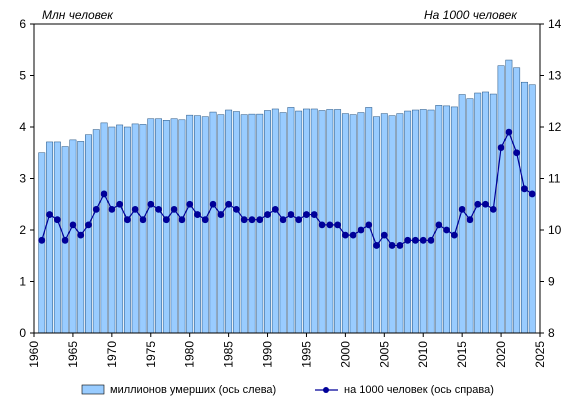 The width and height of the screenshot is (577, 410). What do you see at coordinates (345, 235) in the screenshot?
I see `line-point-2000` at bounding box center [345, 235].